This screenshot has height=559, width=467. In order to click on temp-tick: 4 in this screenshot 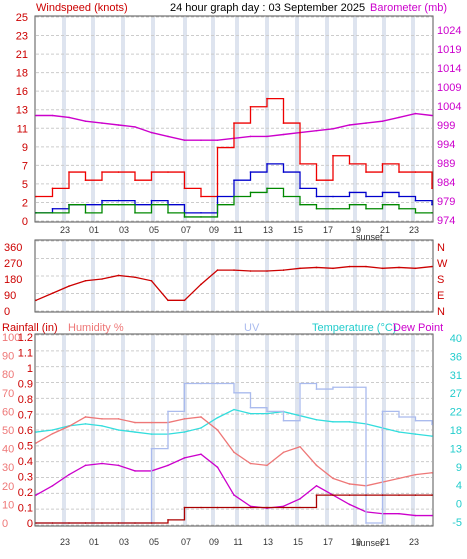, I will do `click(459, 486)`.